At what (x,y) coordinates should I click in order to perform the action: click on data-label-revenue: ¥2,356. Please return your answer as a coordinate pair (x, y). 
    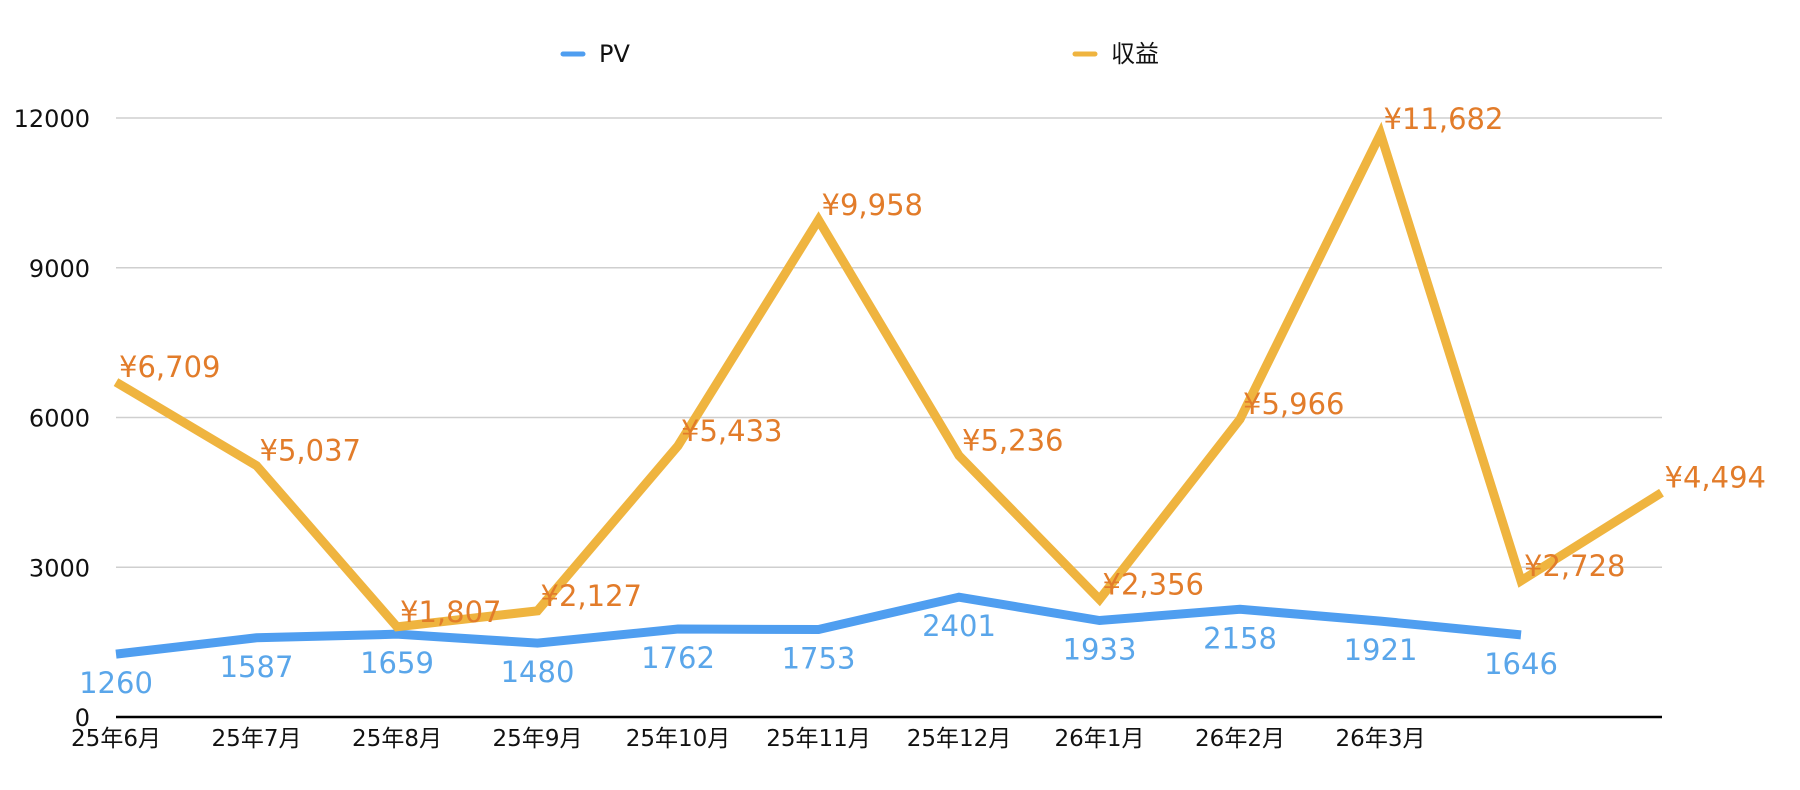
    Looking at the image, I should click on (1153, 584).